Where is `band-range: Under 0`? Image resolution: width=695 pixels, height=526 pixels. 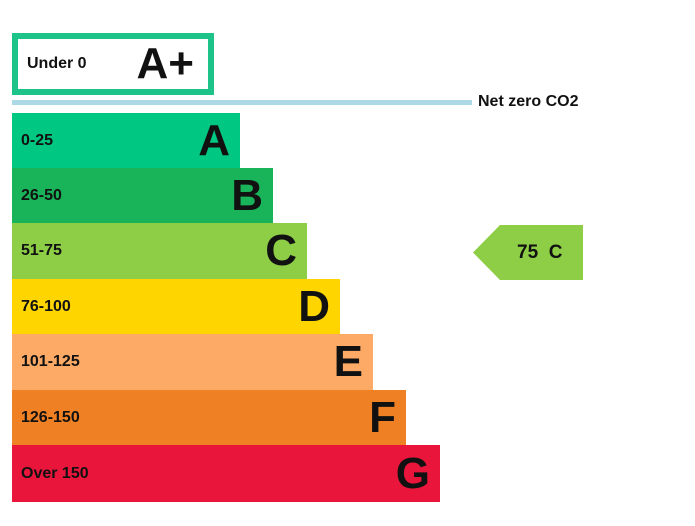 band-range: Under 0 is located at coordinates (57, 63).